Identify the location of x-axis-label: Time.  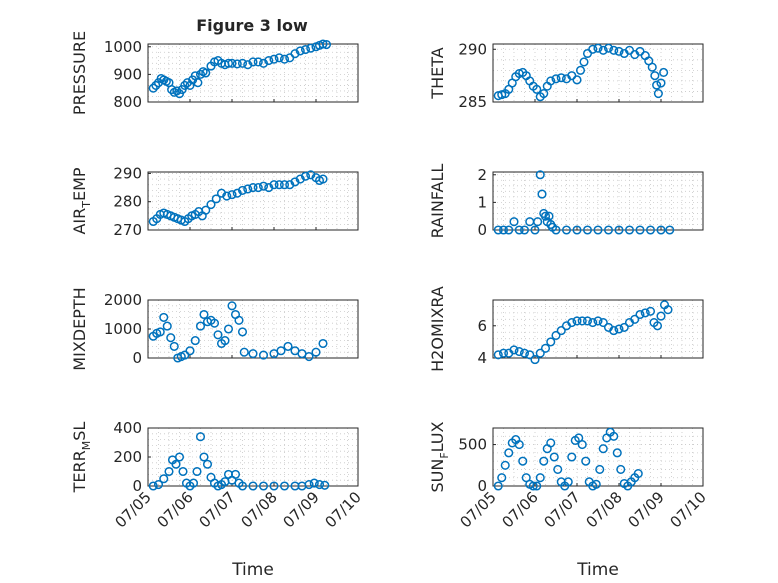
(597, 570).